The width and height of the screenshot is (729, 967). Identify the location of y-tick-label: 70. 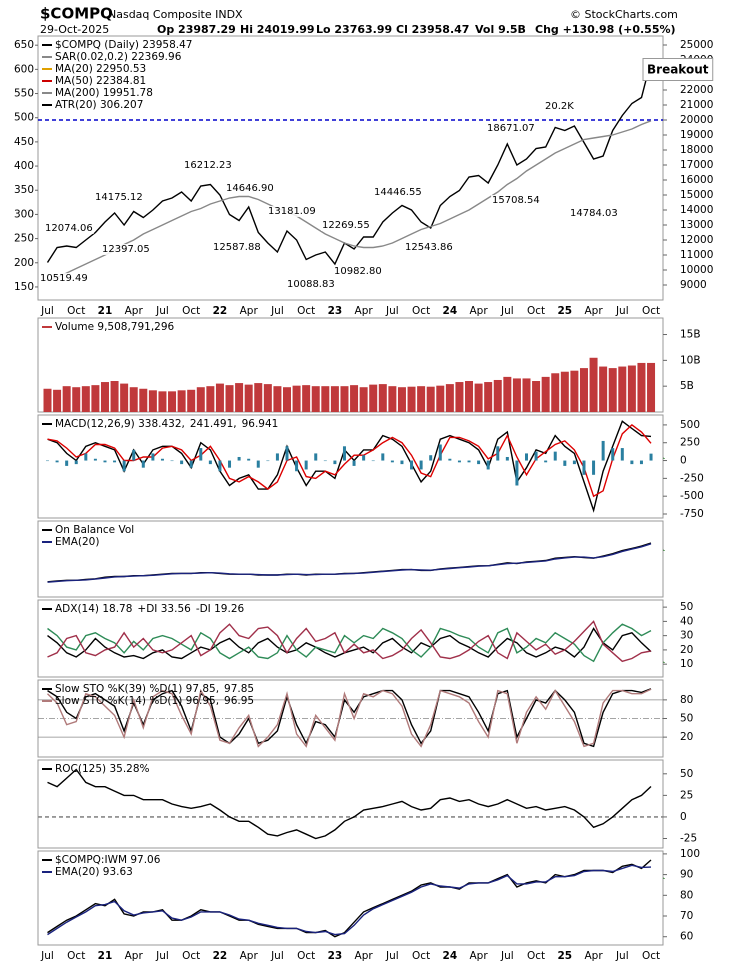
(686, 916).